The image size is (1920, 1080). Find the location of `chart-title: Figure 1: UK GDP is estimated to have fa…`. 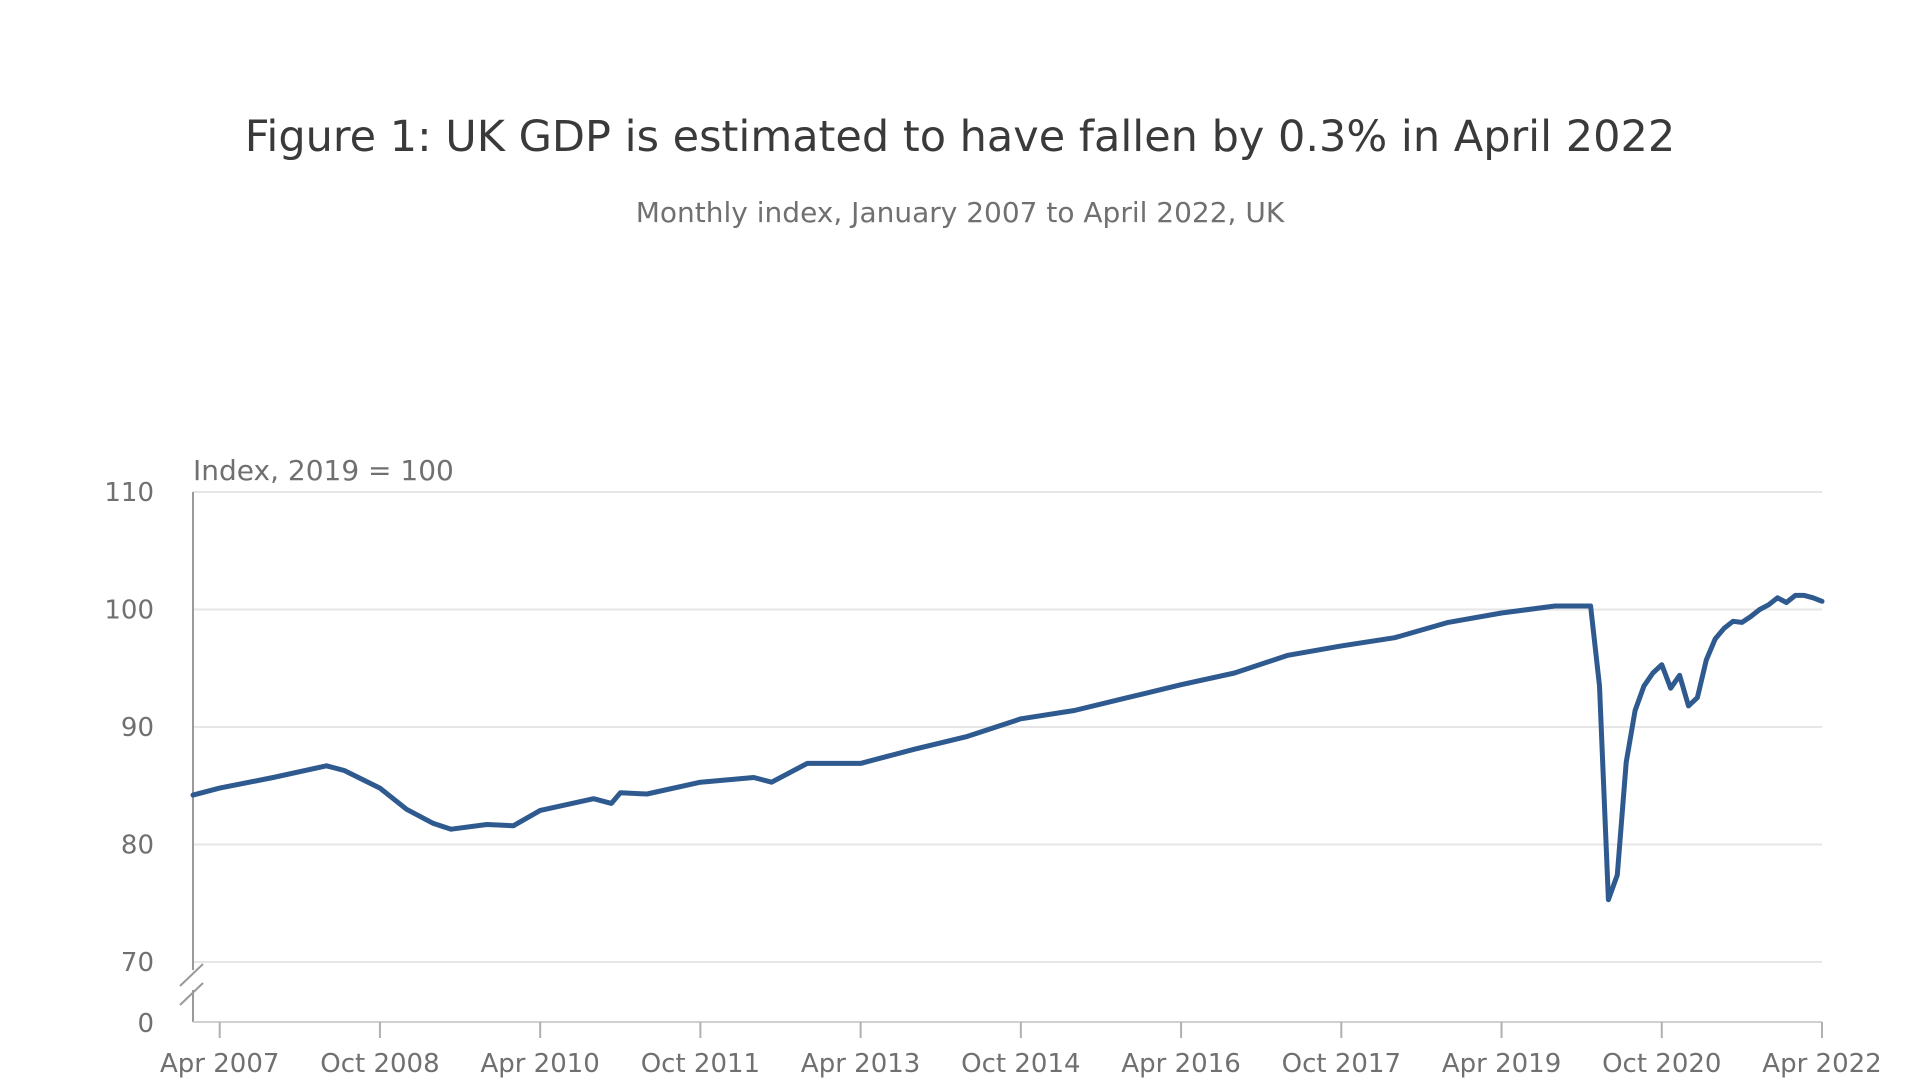

chart-title: Figure 1: UK GDP is estimated to have fa… is located at coordinates (960, 137).